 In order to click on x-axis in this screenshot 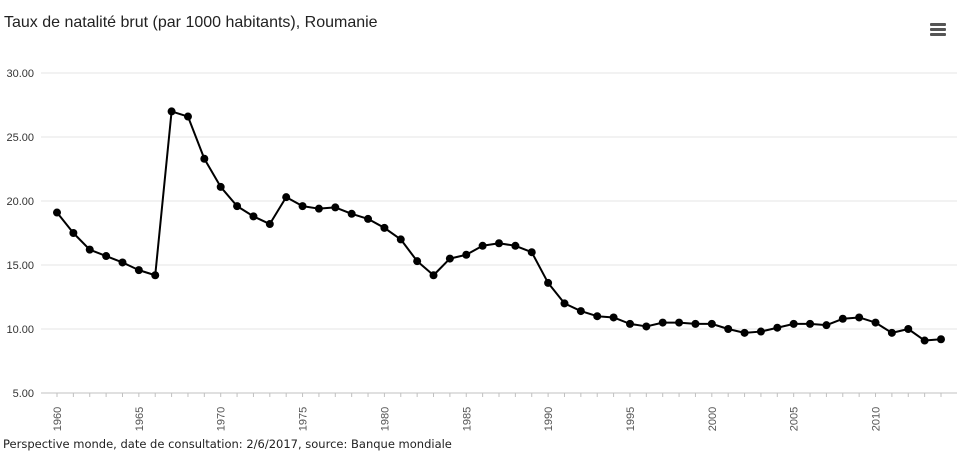, I will do `click(499, 394)`.